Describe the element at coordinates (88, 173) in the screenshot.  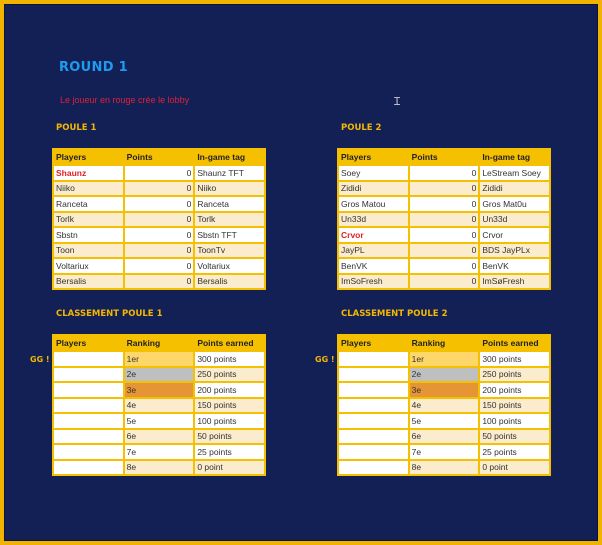
I see `table-cell: Shaunz` at that location.